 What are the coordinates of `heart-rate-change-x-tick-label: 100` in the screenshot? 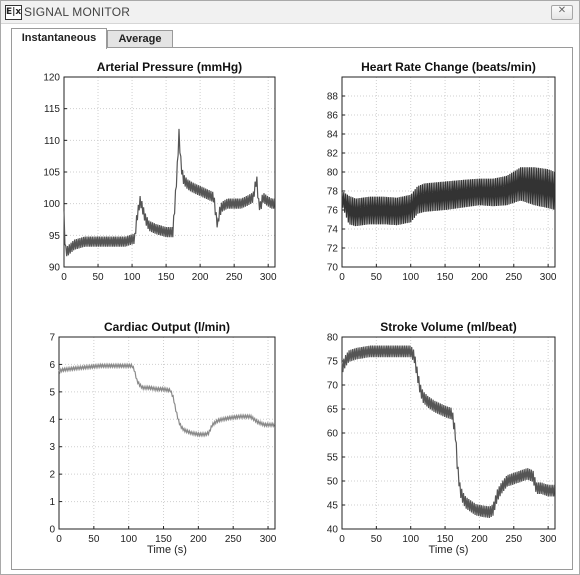 It's located at (410, 277).